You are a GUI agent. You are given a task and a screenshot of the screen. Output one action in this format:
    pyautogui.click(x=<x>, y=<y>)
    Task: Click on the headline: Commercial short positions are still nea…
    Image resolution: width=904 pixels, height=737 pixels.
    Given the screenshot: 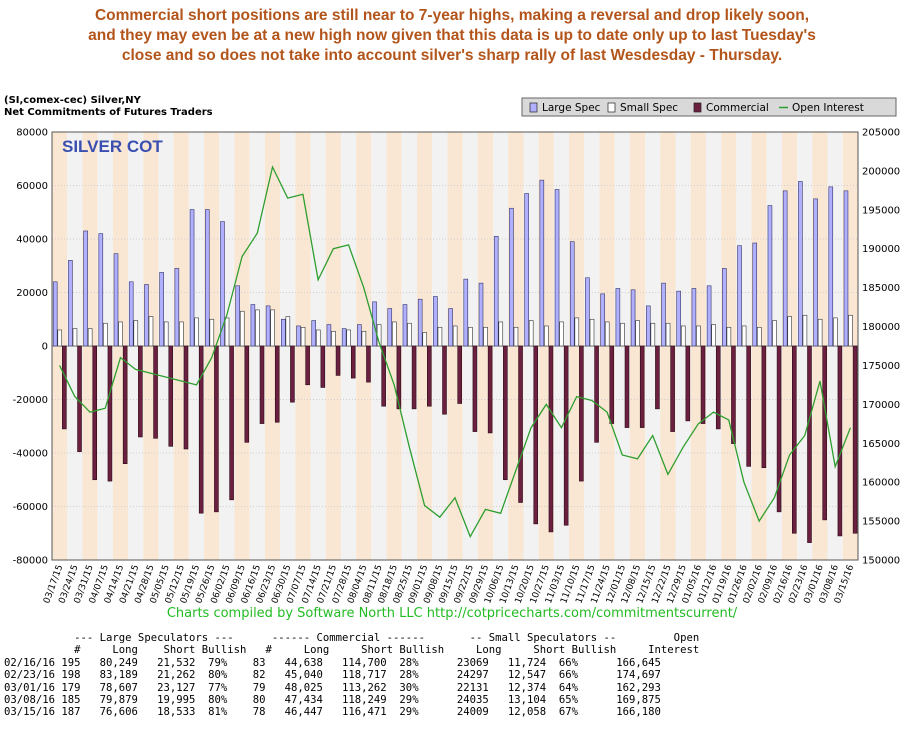 What is the action you would take?
    pyautogui.click(x=452, y=36)
    